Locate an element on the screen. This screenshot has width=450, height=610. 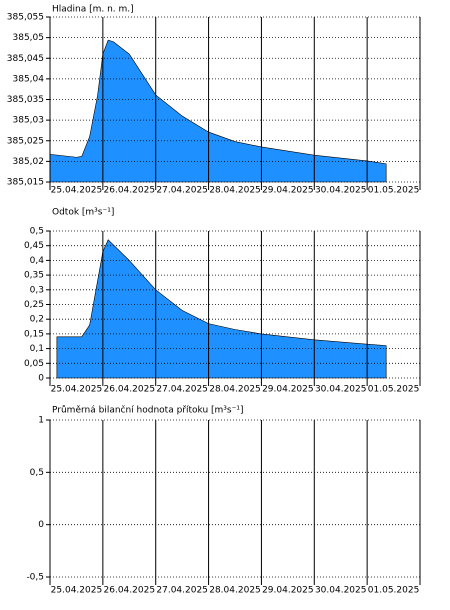
y-tick-label: 385,045 is located at coordinates (25, 59).